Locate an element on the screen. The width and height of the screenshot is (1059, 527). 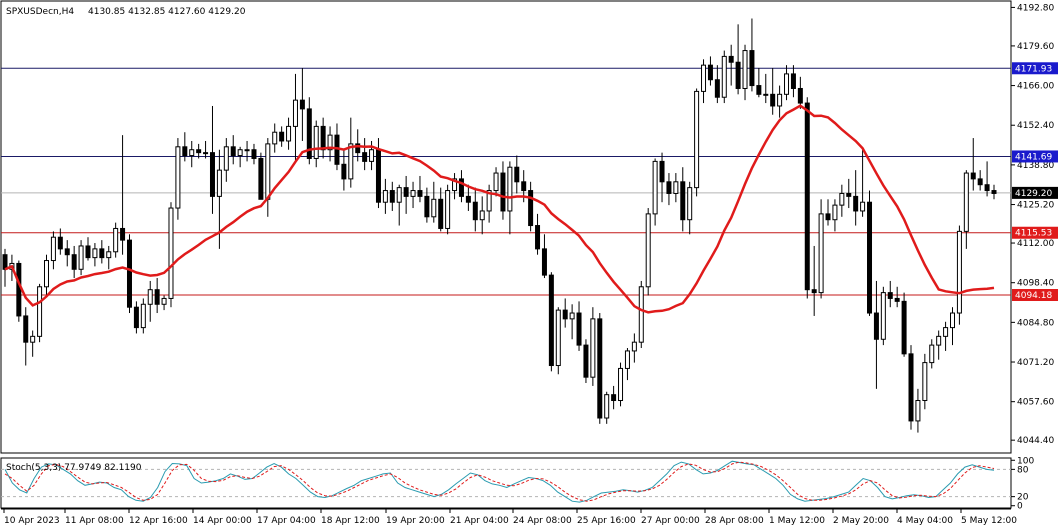
stoch-tick-label: 20 is located at coordinates (1023, 498).